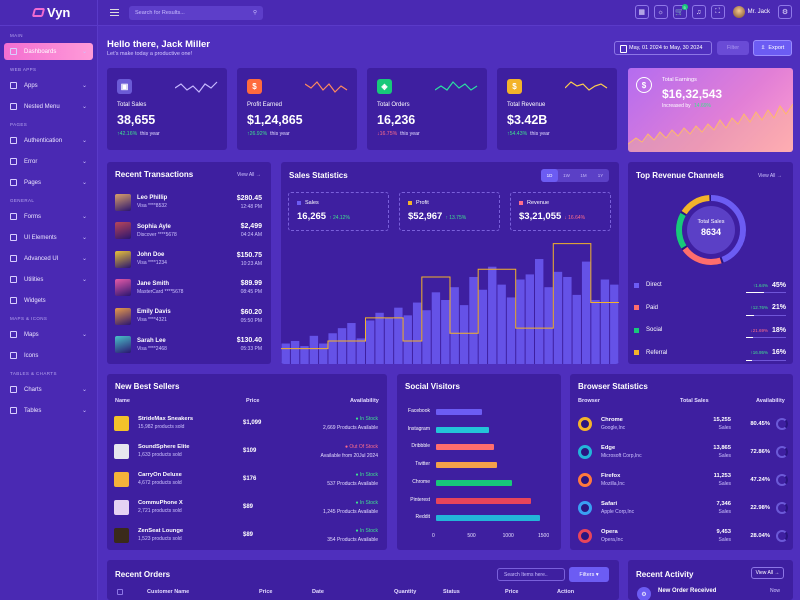 This screenshot has width=800, height=600. I want to click on product-availability: ● In Stock 1,245 Products Available, so click(330, 507).